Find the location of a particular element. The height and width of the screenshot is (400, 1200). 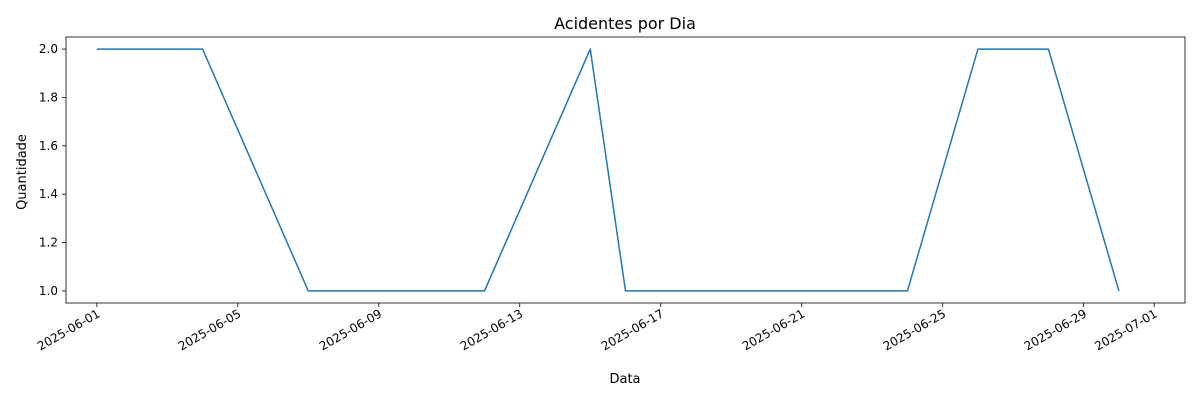

x-tick-label: 2025-06-29 is located at coordinates (1055, 329).